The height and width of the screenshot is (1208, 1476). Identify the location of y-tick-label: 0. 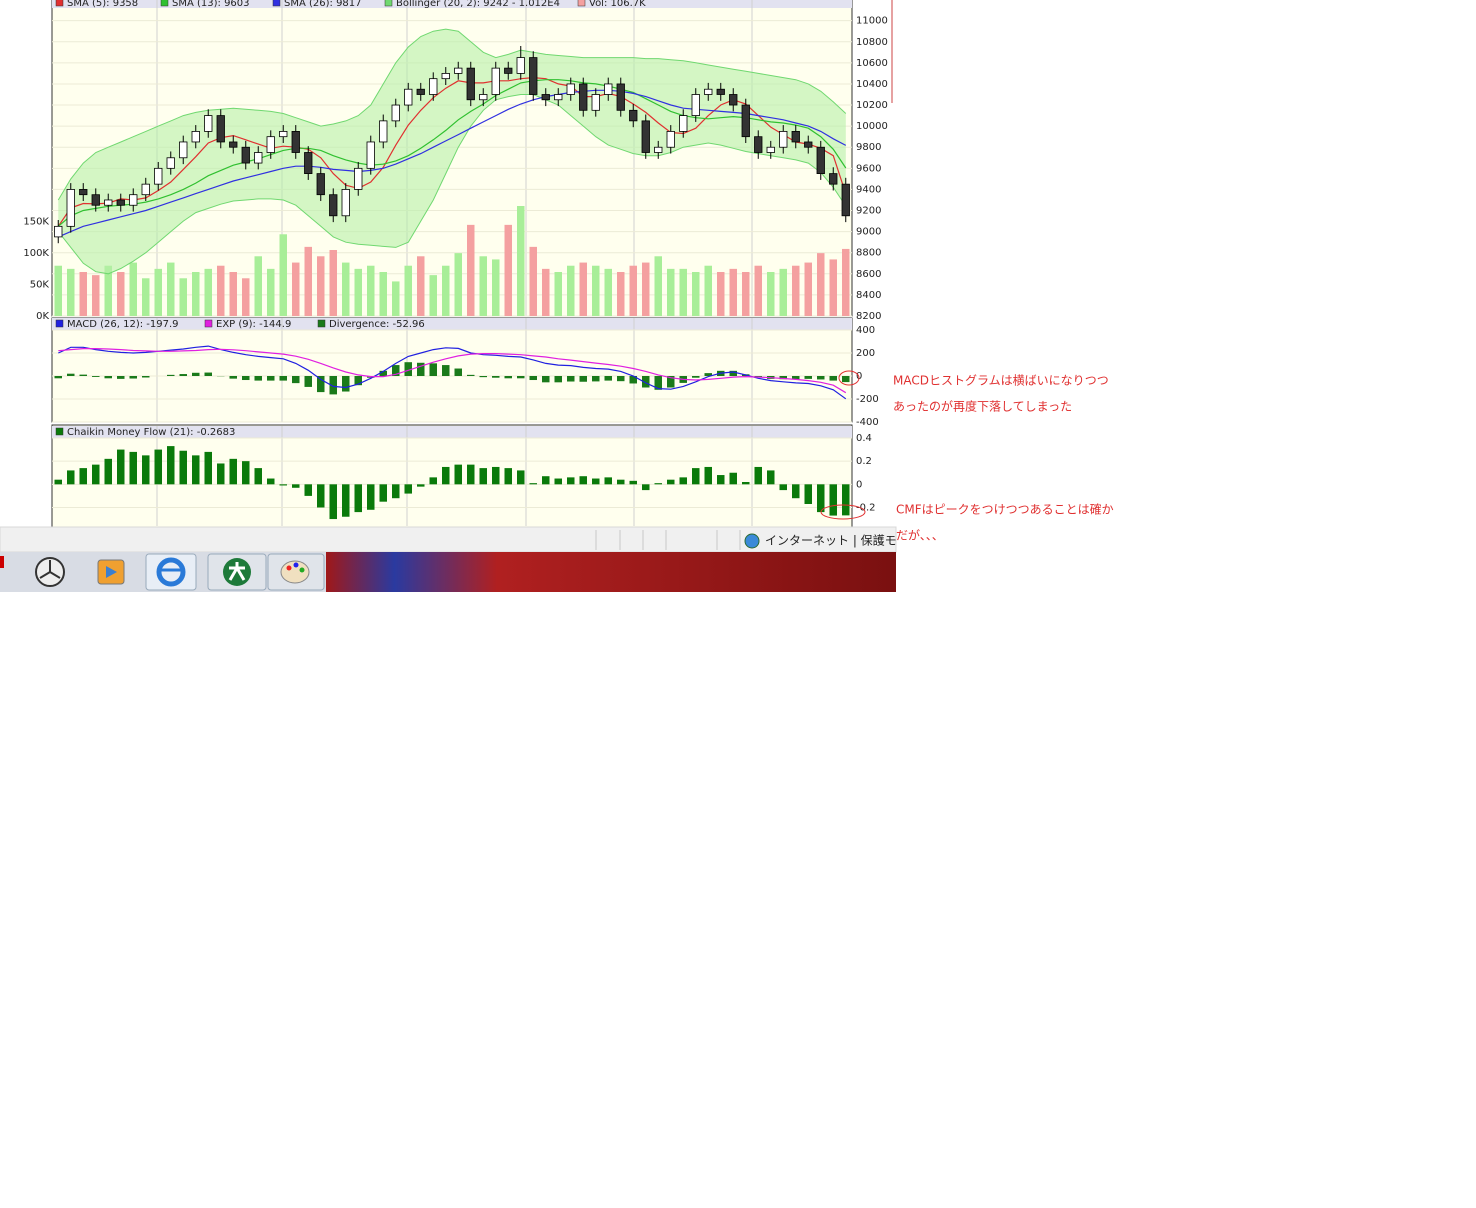
(859, 484).